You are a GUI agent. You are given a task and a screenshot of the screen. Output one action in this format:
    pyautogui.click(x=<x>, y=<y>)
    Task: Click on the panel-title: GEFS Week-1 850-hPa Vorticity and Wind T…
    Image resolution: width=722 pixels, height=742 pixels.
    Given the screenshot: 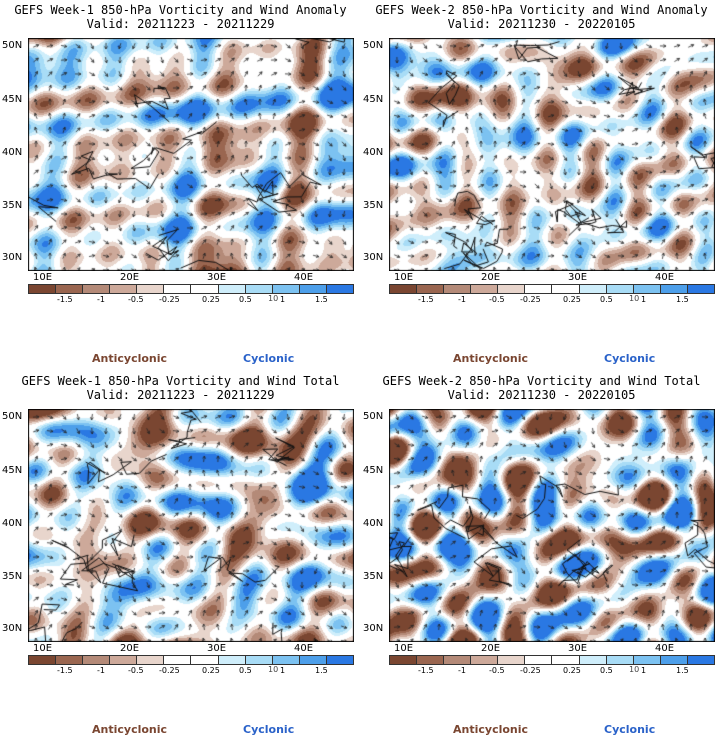 What is the action you would take?
    pyautogui.click(x=180, y=381)
    